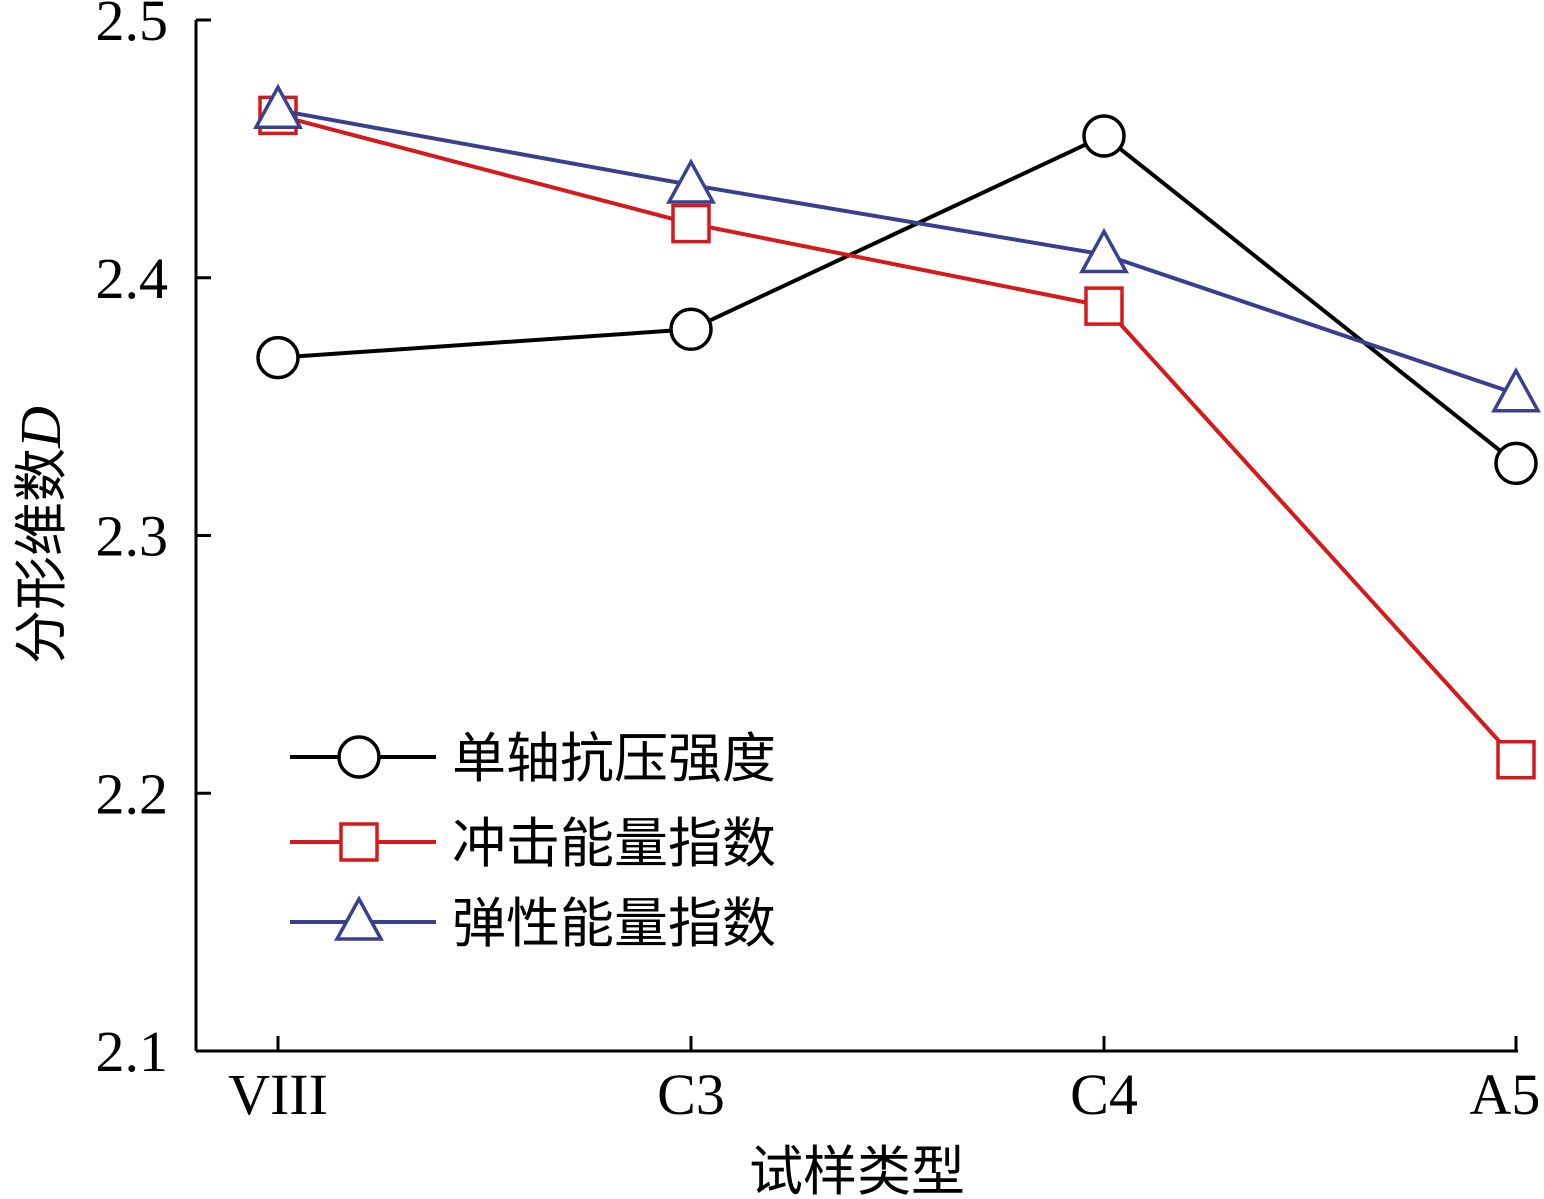  Describe the element at coordinates (1505, 1094) in the screenshot. I see `x-tick-label: A5` at that location.